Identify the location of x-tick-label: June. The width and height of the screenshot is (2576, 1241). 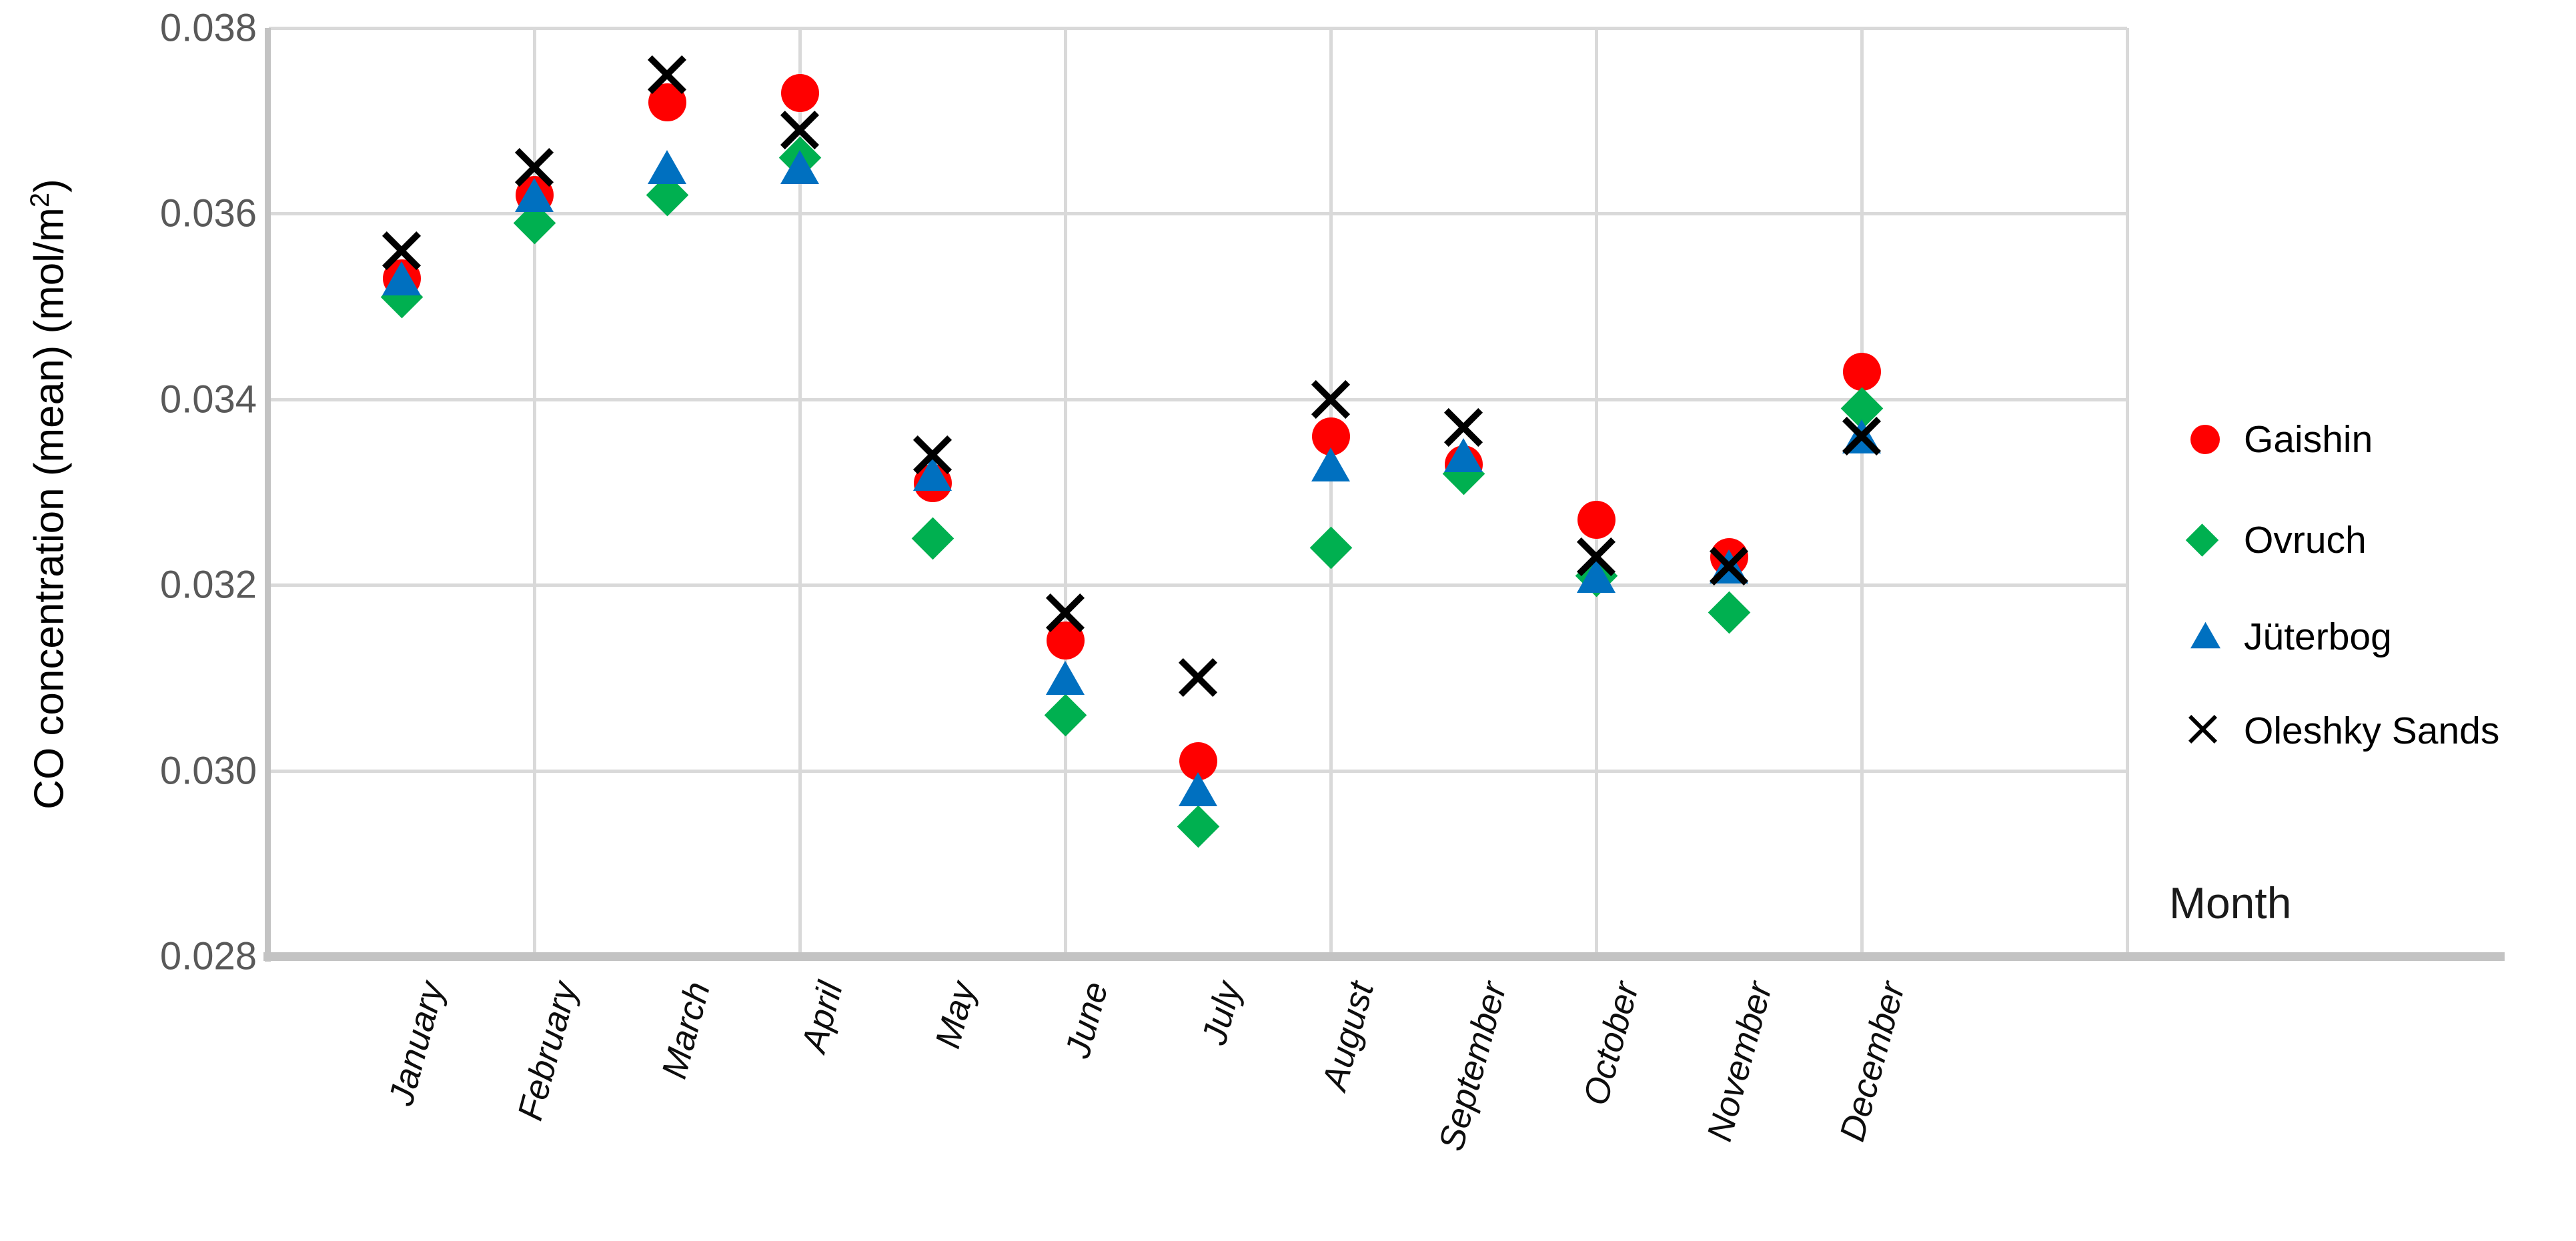
(1087, 1020).